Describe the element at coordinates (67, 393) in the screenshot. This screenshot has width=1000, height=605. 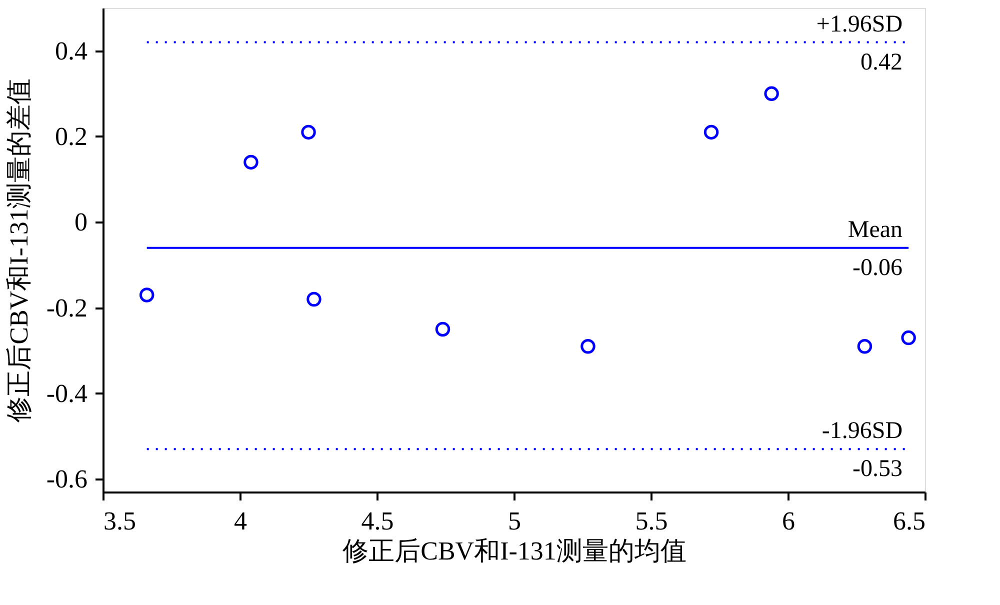
I see `y-tick-label: -0.4` at that location.